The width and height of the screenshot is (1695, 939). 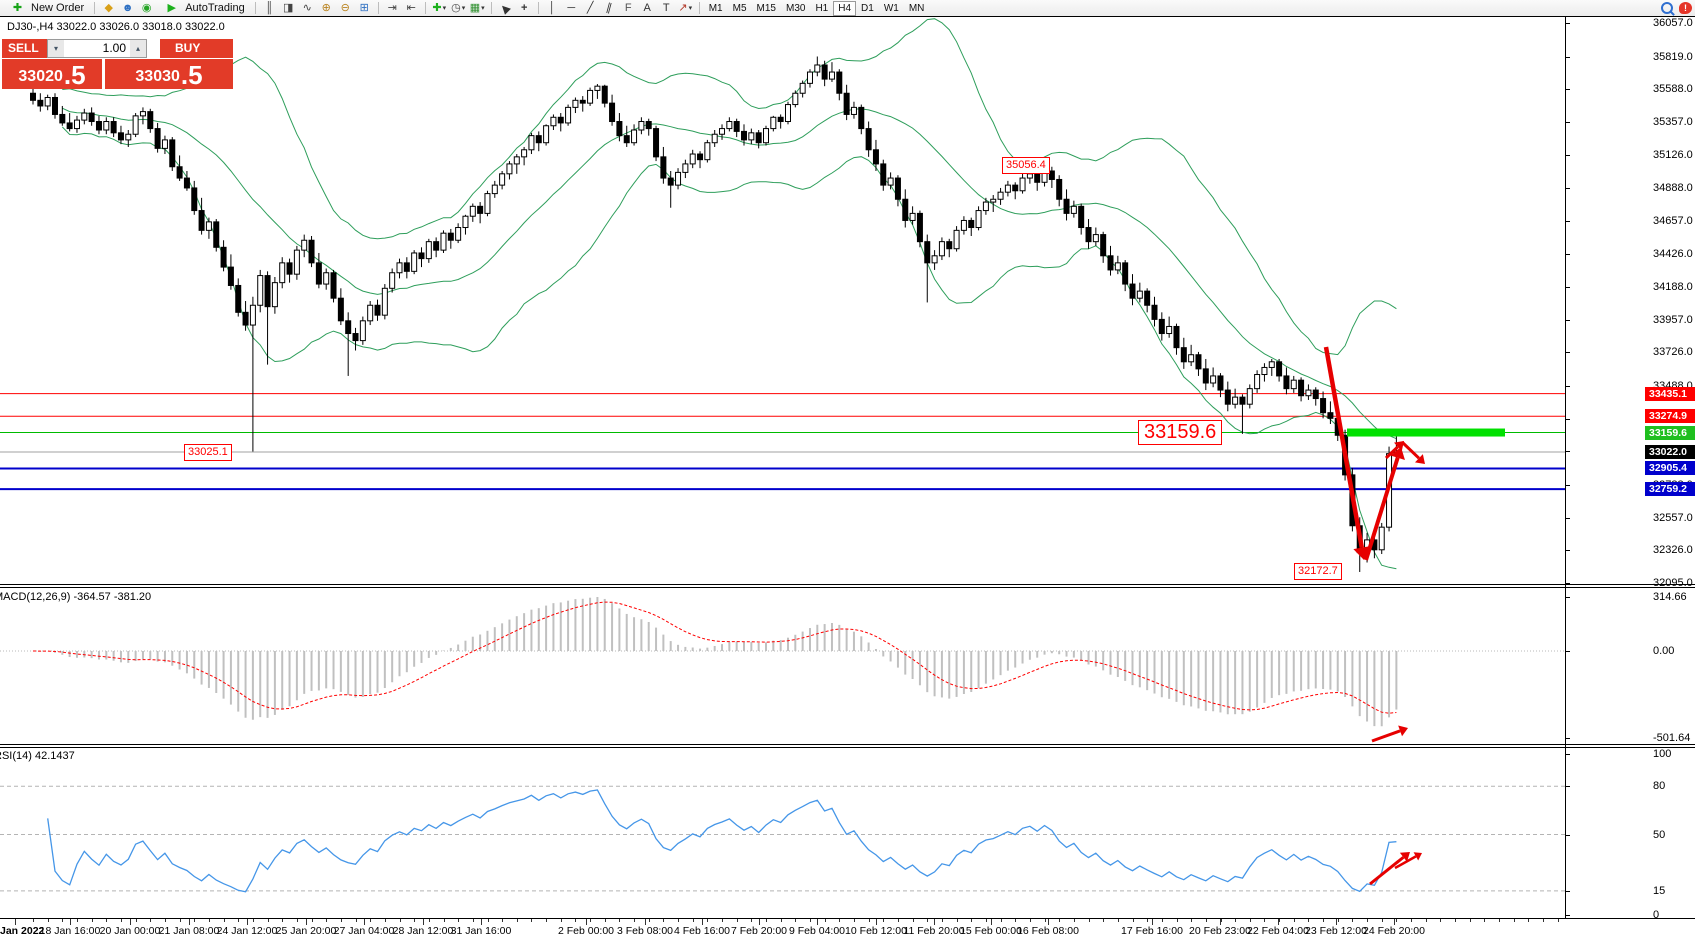 I want to click on horizontal-line-icon: ─, so click(x=571, y=7).